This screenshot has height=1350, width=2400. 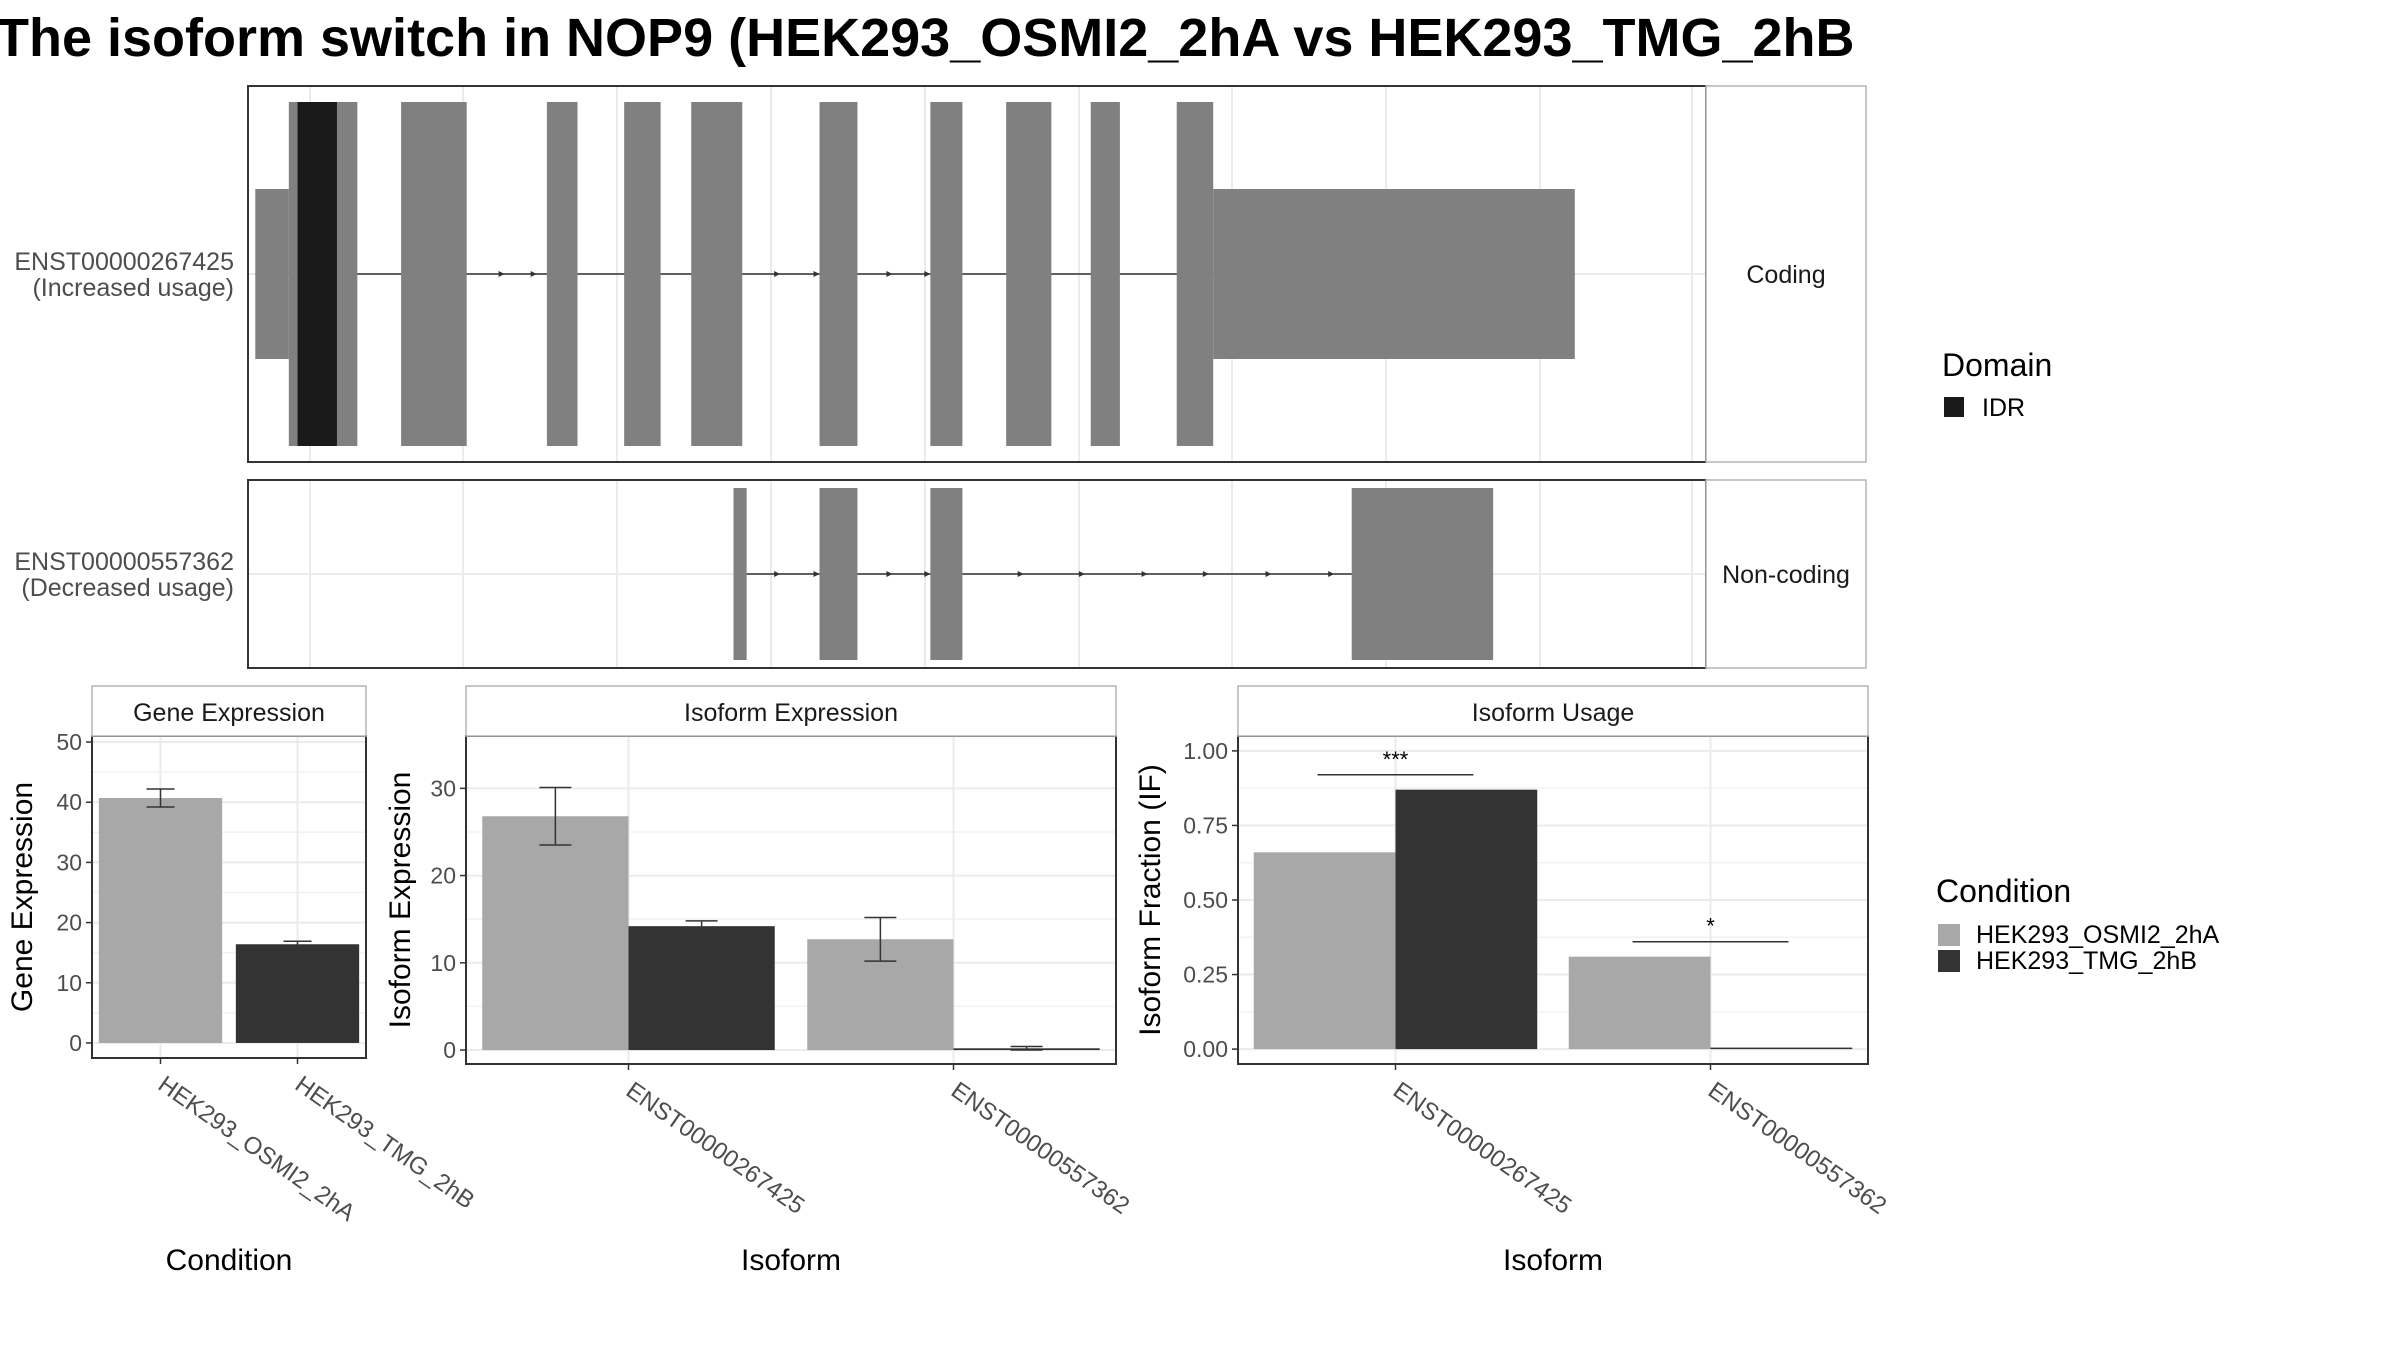 What do you see at coordinates (1205, 900) in the screenshot?
I see `y-tick-label: 0.50` at bounding box center [1205, 900].